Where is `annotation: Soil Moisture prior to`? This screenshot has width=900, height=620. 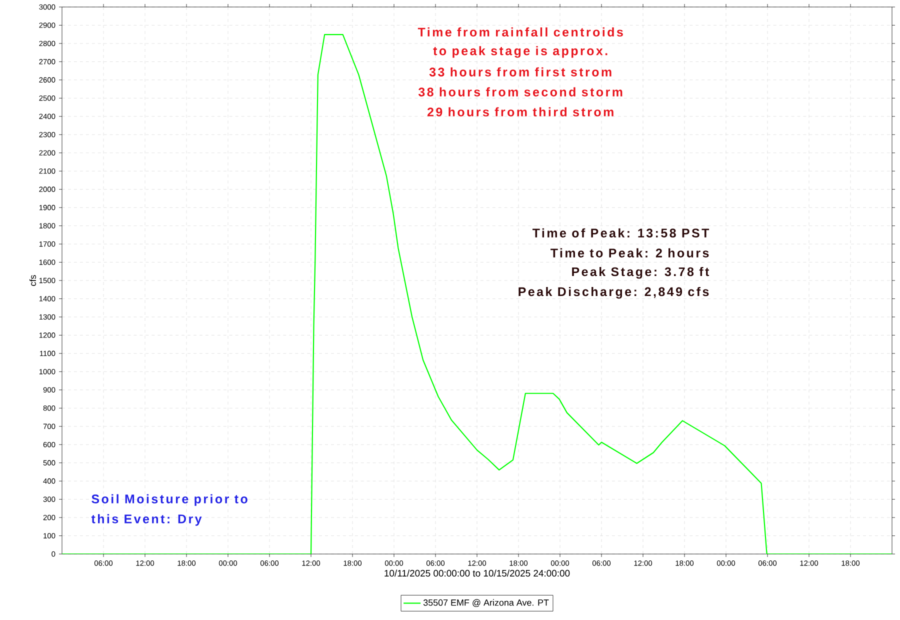 annotation: Soil Moisture prior to is located at coordinates (170, 500).